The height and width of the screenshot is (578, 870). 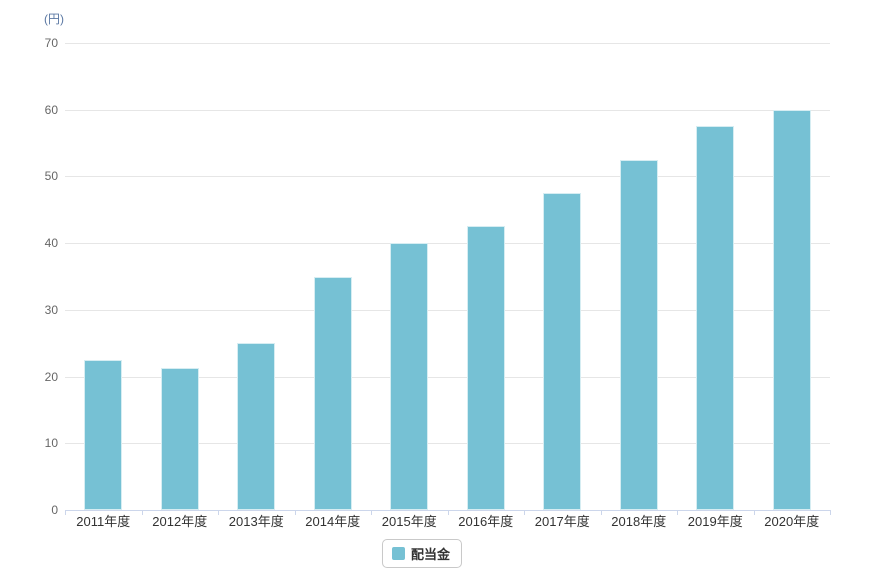 What do you see at coordinates (256, 521) in the screenshot?
I see `x-axis-label-2013年度: 2013年度` at bounding box center [256, 521].